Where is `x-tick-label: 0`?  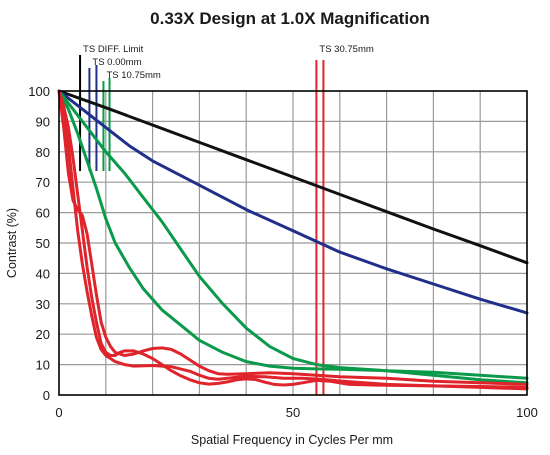 x-tick-label: 0 is located at coordinates (58, 412).